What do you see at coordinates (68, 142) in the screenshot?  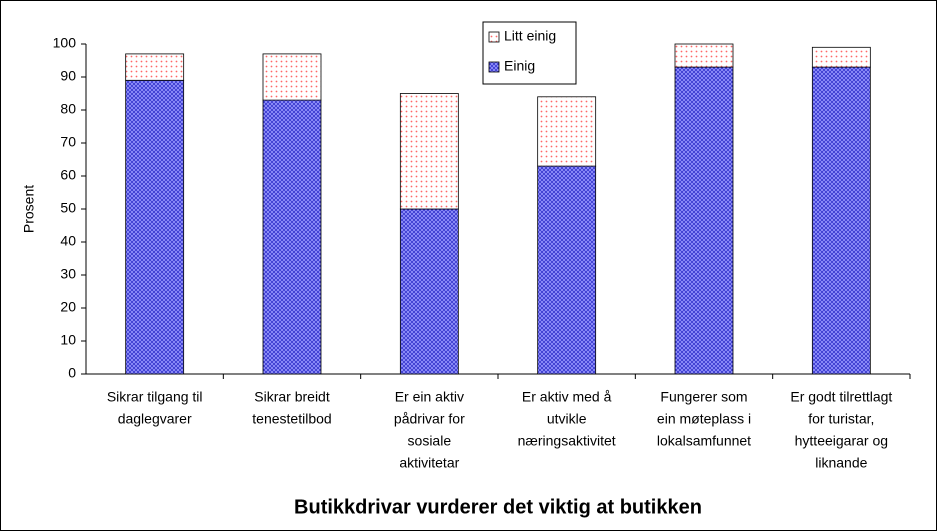 I see `y-tick-label: 70` at bounding box center [68, 142].